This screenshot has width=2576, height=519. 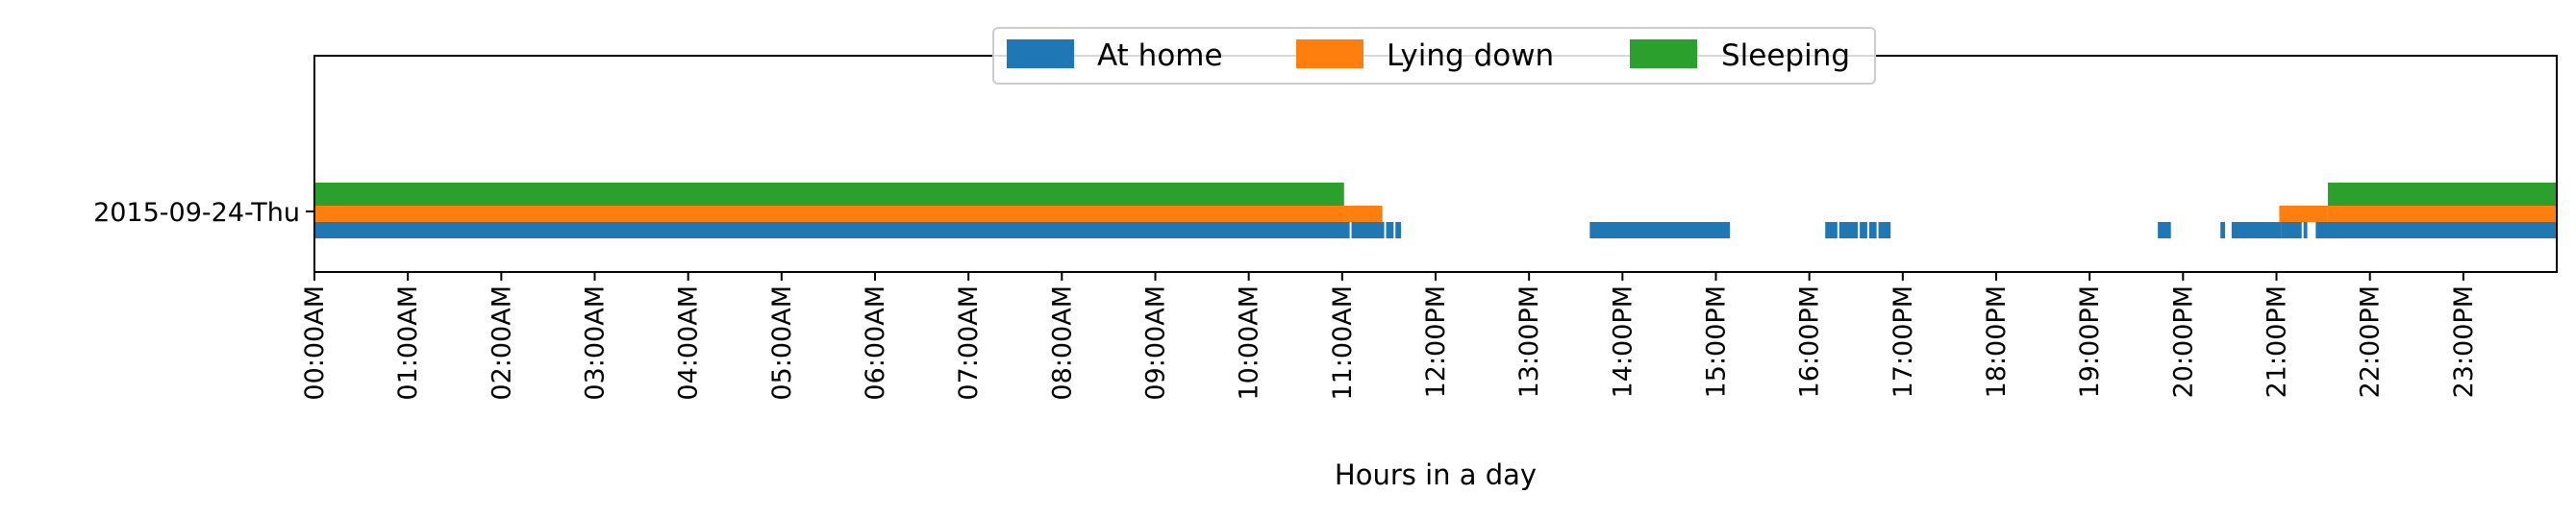 I want to click on at-home-legend-swatch, so click(x=1040, y=53).